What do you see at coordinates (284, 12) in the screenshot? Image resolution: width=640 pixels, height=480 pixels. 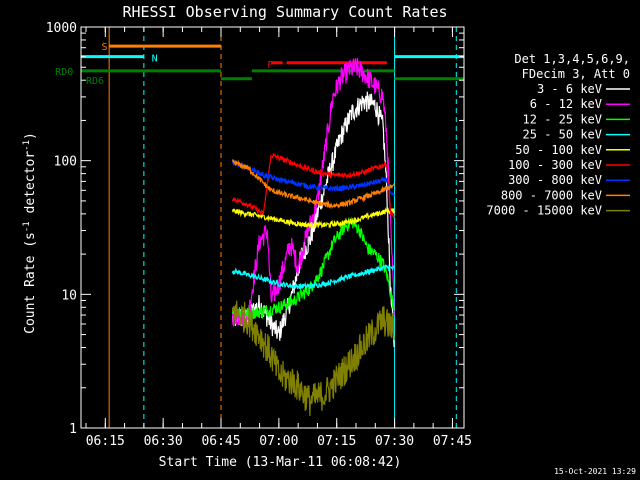 I see `chart-title: RHESSI Observing Summary Count Rates` at bounding box center [284, 12].